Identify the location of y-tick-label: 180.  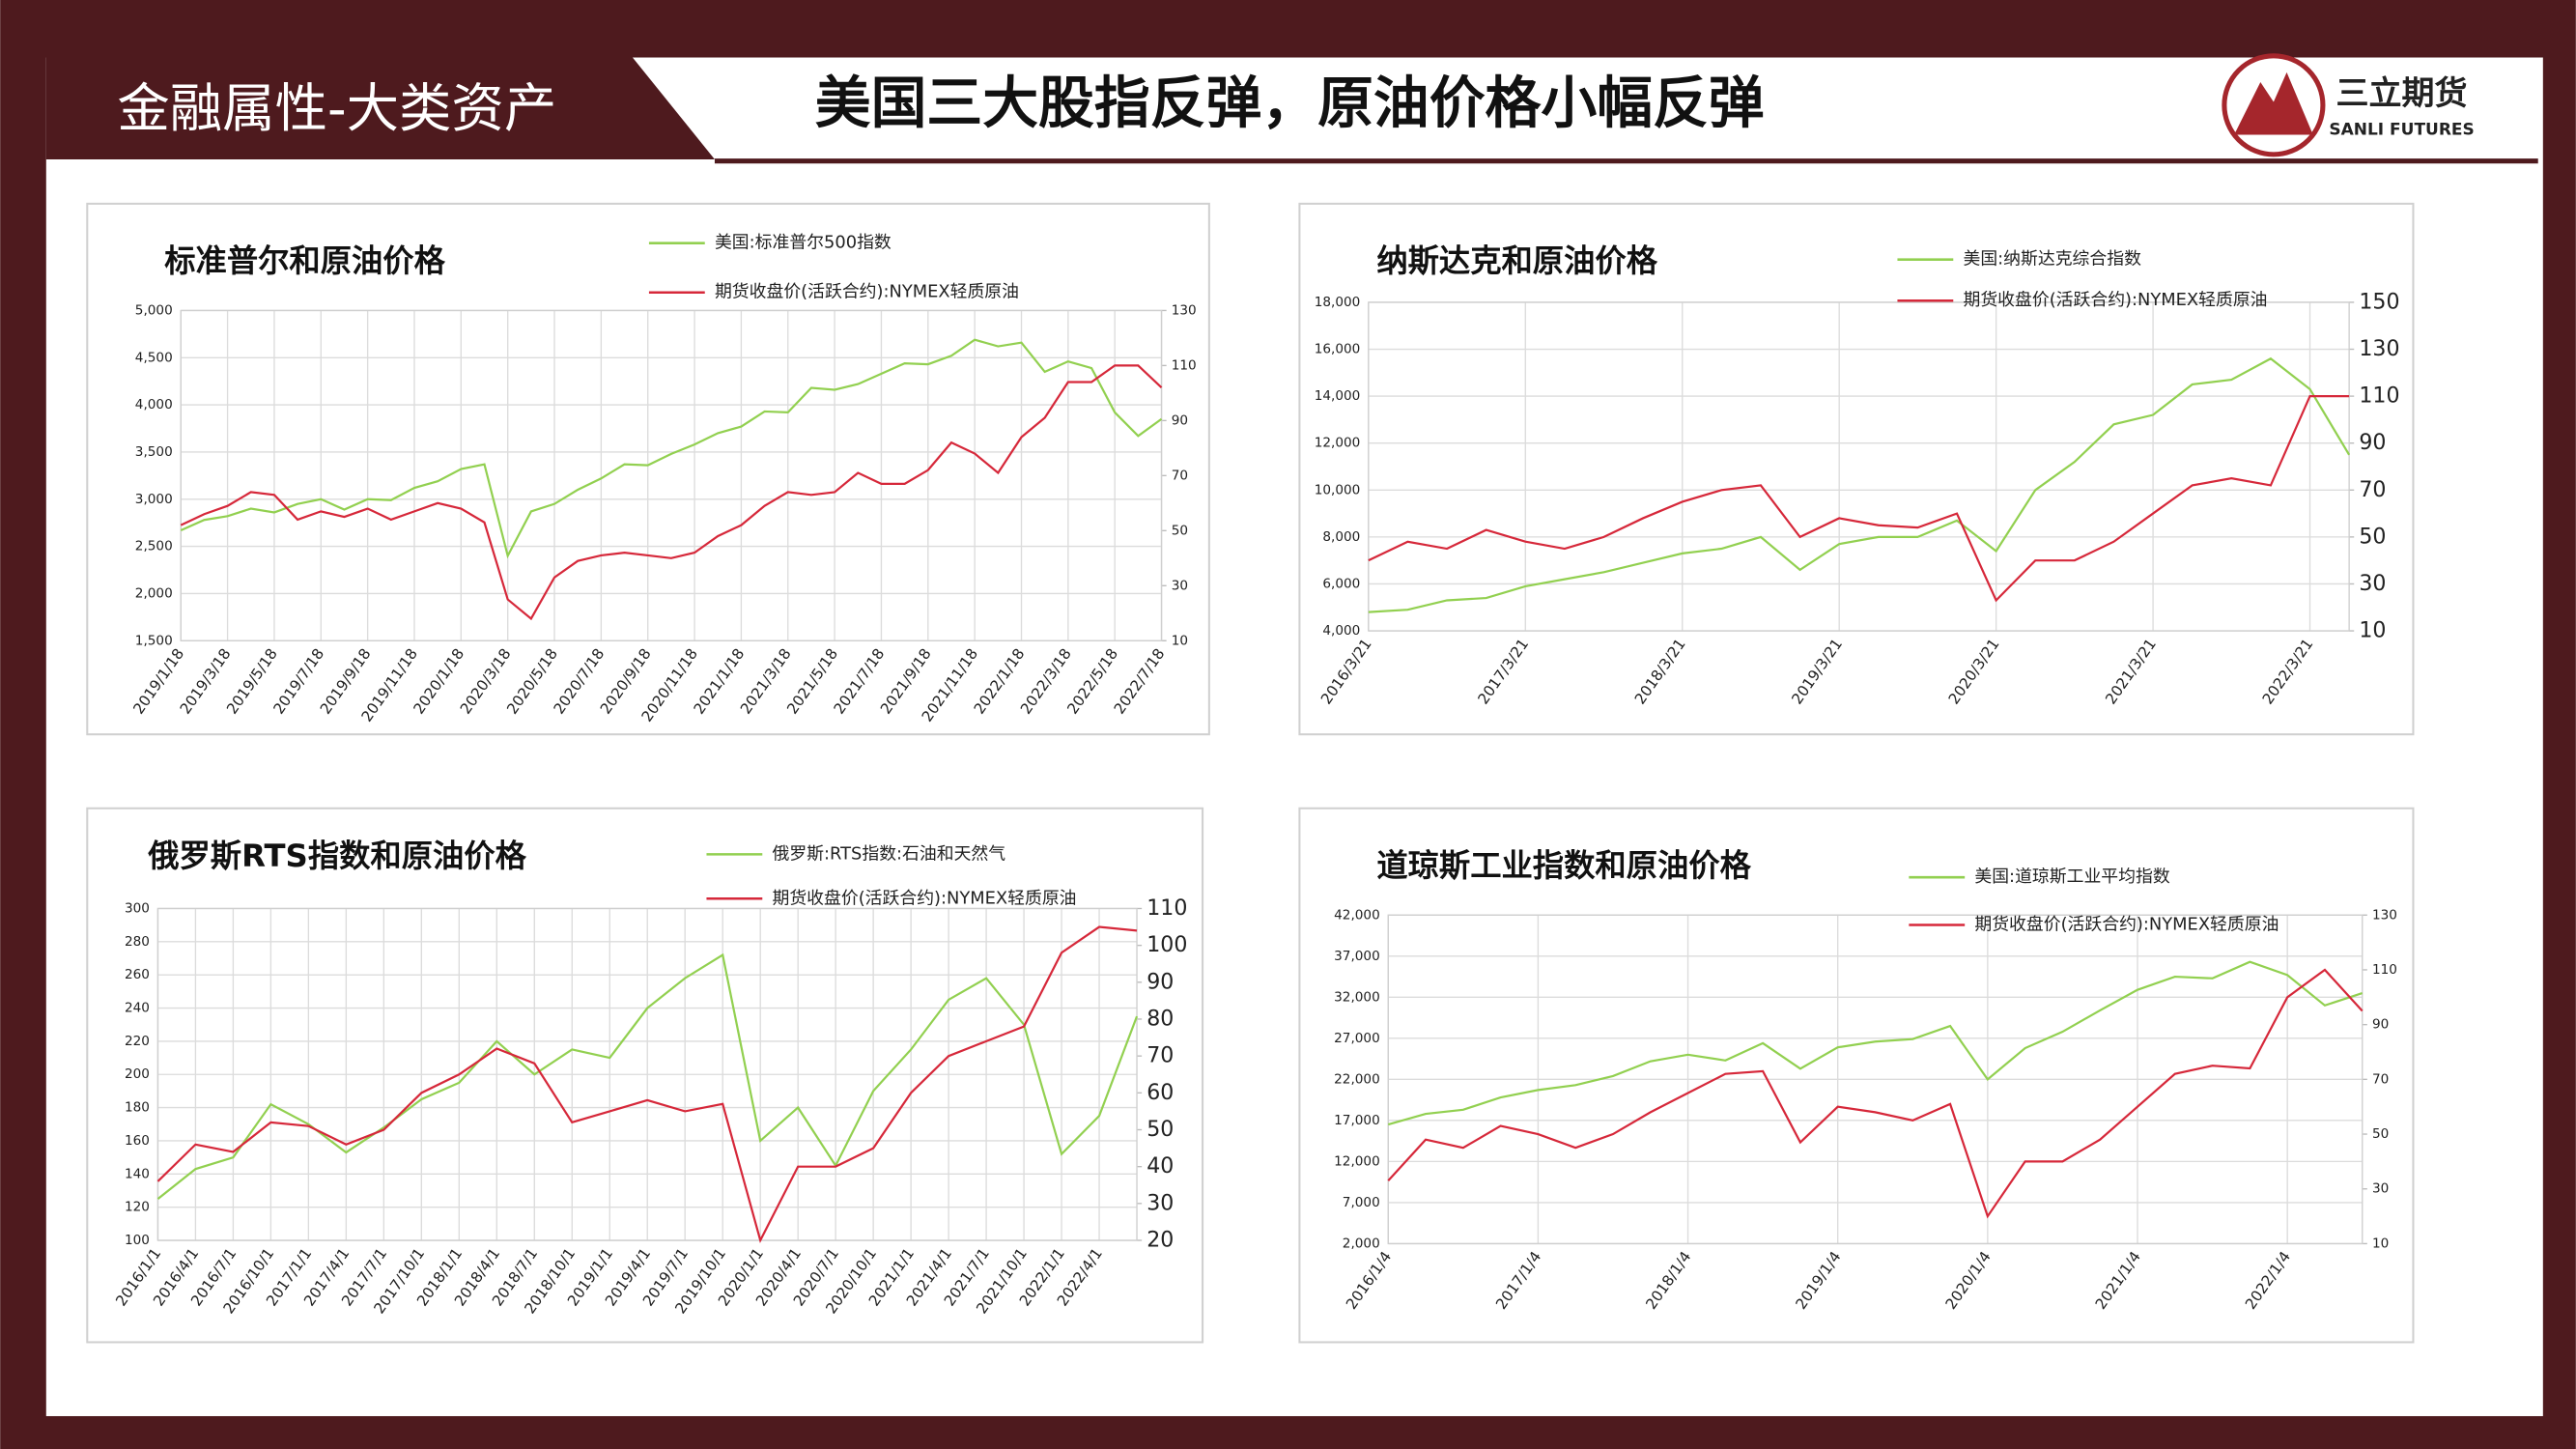
(137, 1108).